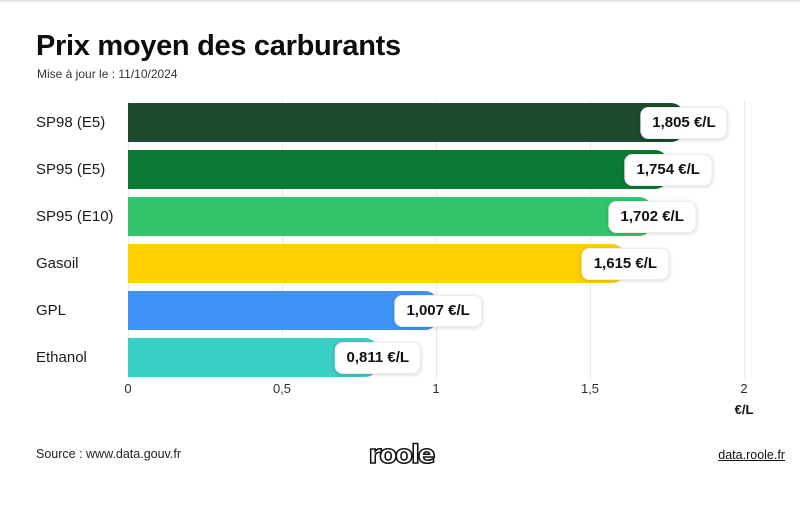 The image size is (800, 529). I want to click on x-tick-label: 0,5, so click(282, 388).